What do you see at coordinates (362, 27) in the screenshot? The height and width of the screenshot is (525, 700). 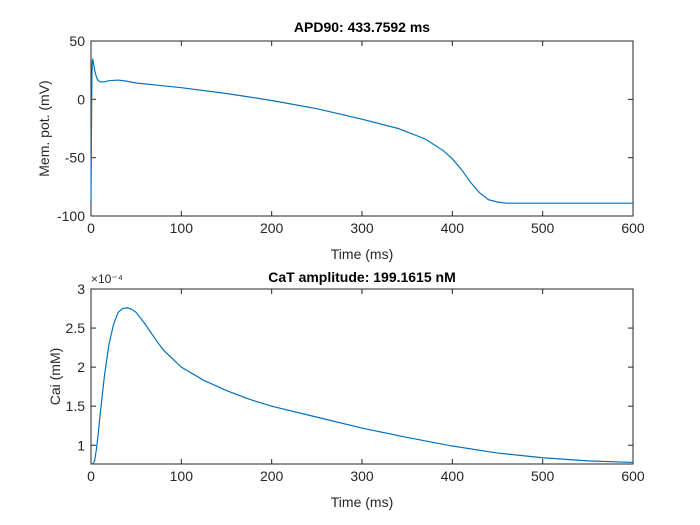 I see `chart-title: APD90: 433.7592 ms` at bounding box center [362, 27].